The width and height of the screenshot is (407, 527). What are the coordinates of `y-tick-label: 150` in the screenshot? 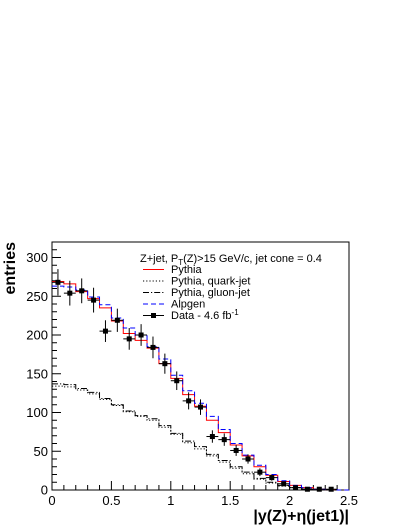 It's located at (37, 373).